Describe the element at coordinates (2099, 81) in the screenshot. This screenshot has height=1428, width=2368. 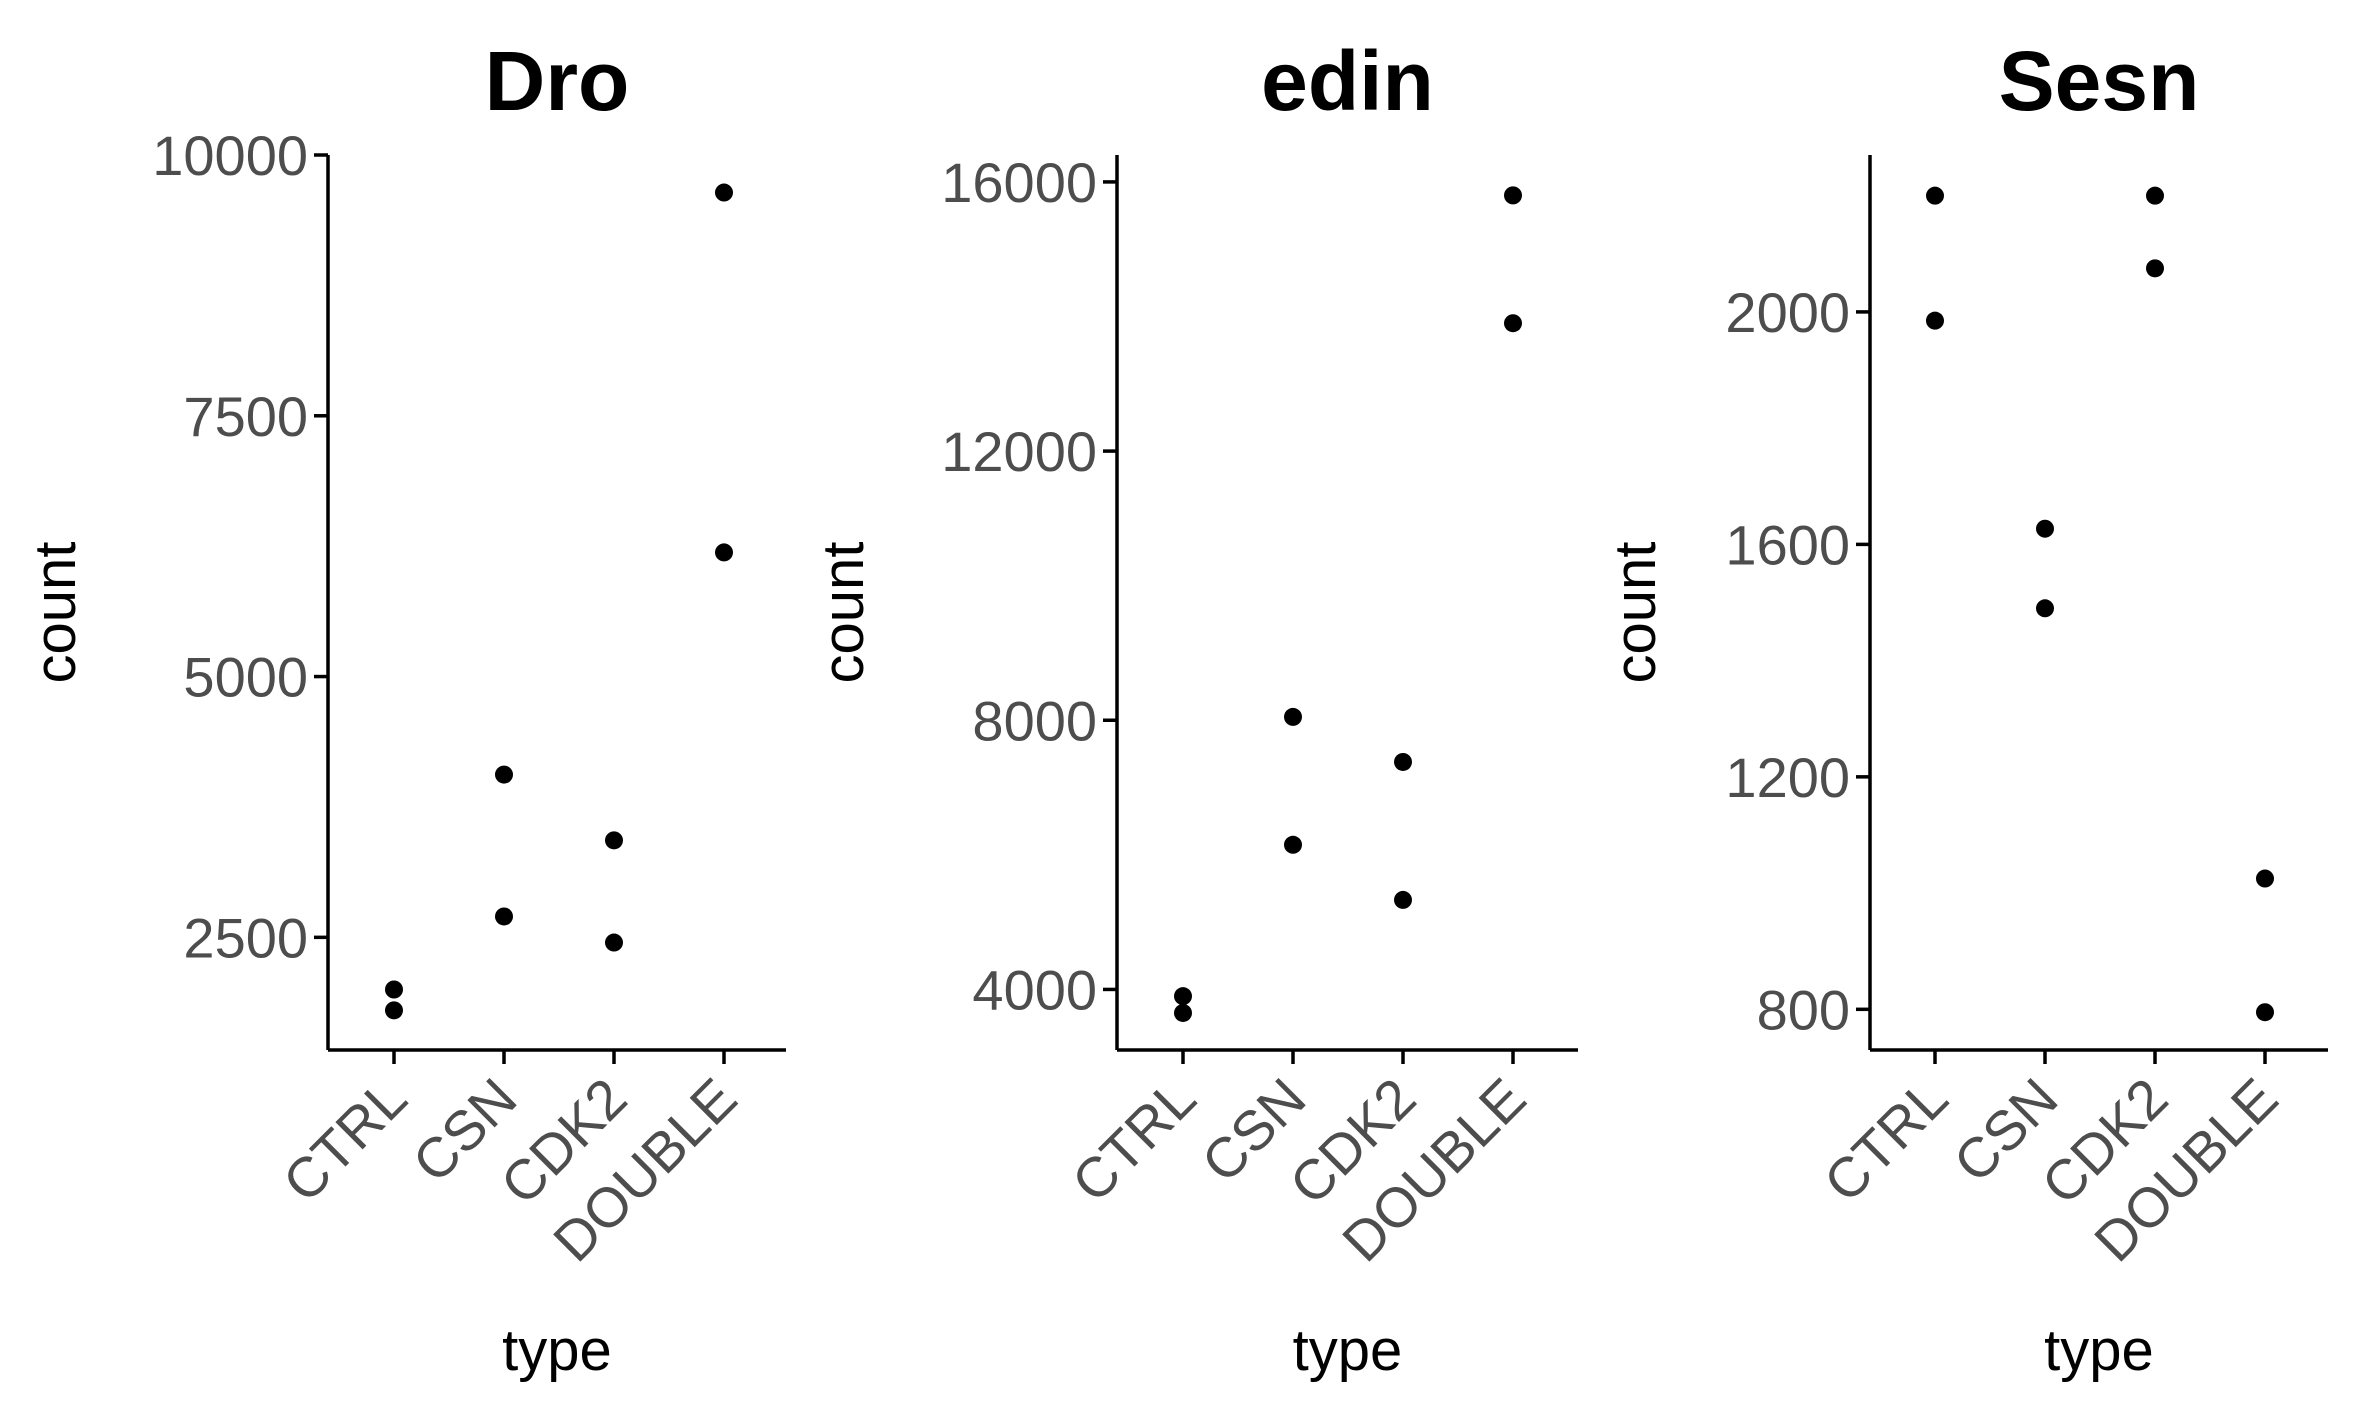
I see `panel-title: Sesn` at that location.